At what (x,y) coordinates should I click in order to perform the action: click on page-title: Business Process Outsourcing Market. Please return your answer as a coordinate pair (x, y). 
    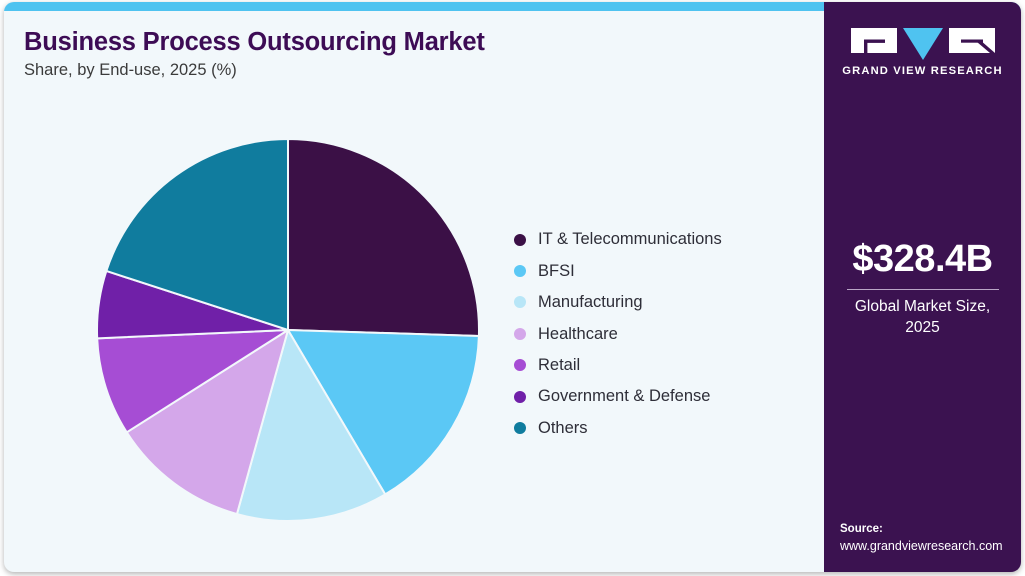
    Looking at the image, I should click on (254, 42).